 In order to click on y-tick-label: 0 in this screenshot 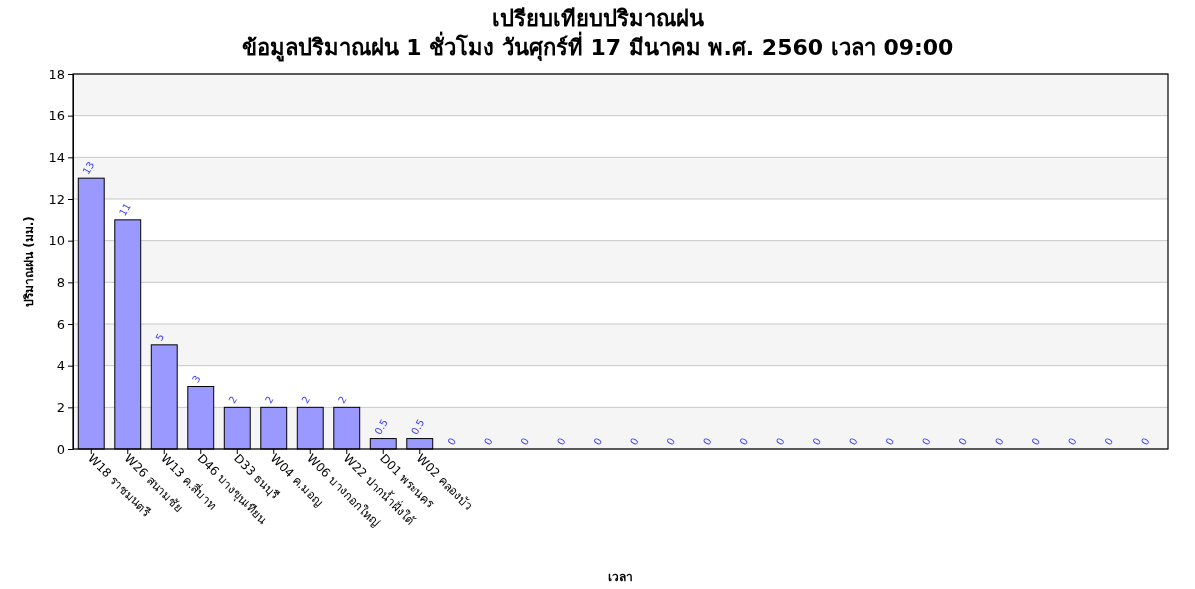, I will do `click(60, 449)`.